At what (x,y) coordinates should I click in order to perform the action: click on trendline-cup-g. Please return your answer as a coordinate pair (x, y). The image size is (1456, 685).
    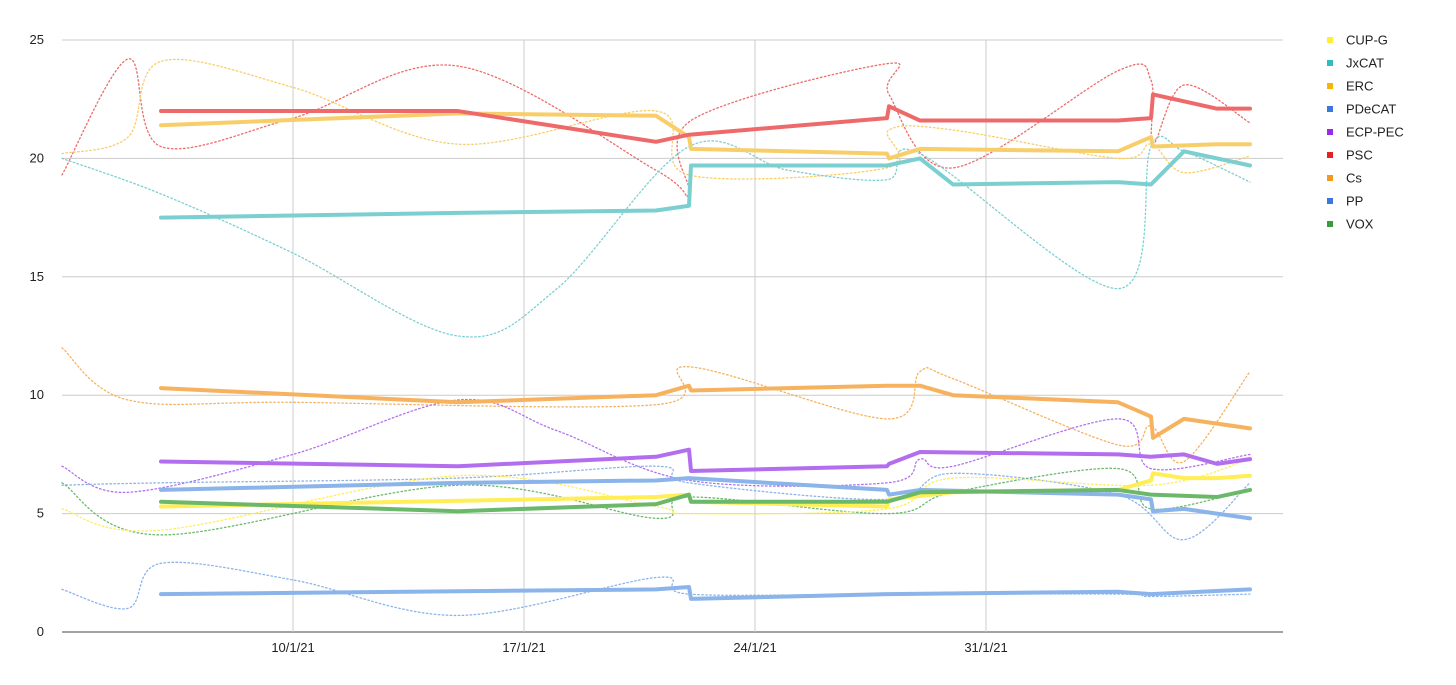
    Looking at the image, I should click on (656, 495).